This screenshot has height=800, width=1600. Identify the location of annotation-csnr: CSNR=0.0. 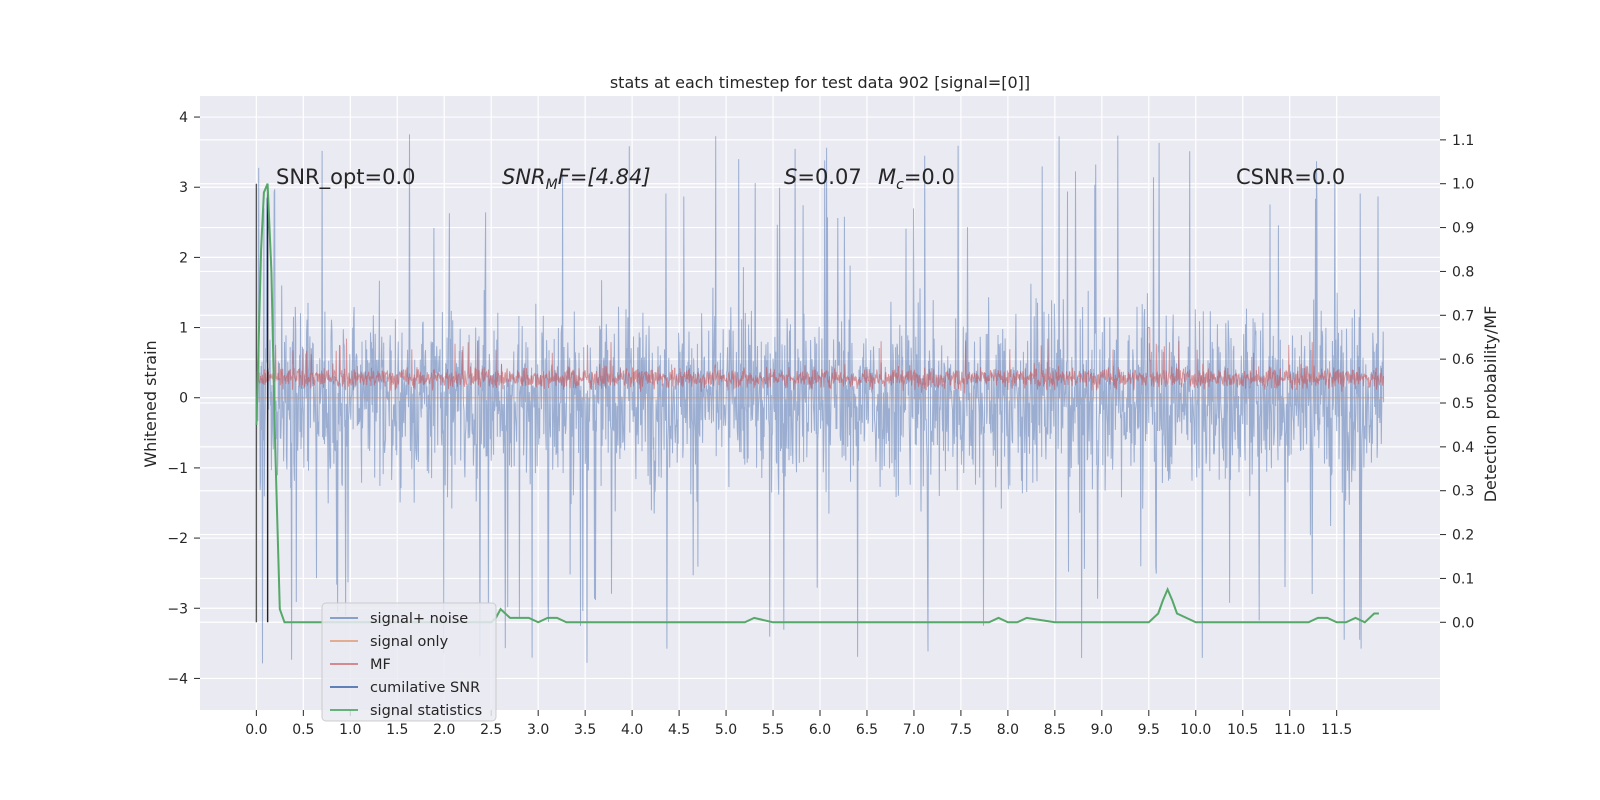
(1290, 177).